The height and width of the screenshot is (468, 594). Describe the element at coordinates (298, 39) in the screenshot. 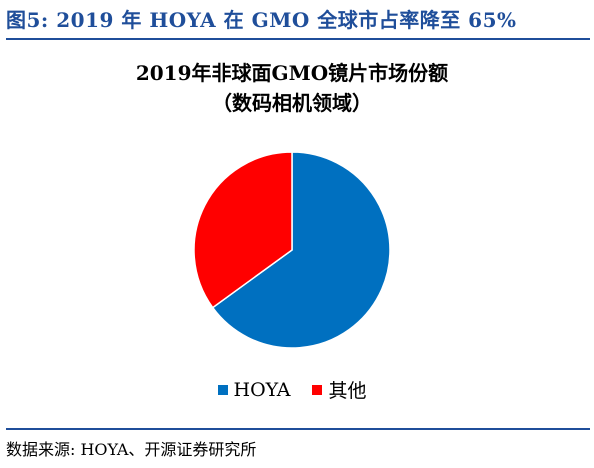

I see `caption-divider` at that location.